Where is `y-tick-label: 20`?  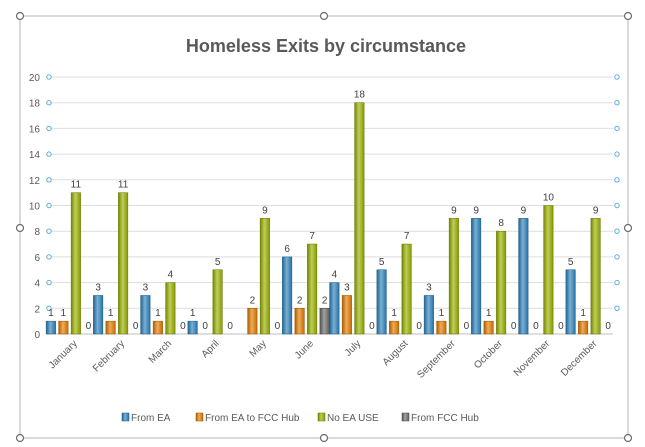
y-tick-label: 20 is located at coordinates (35, 78).